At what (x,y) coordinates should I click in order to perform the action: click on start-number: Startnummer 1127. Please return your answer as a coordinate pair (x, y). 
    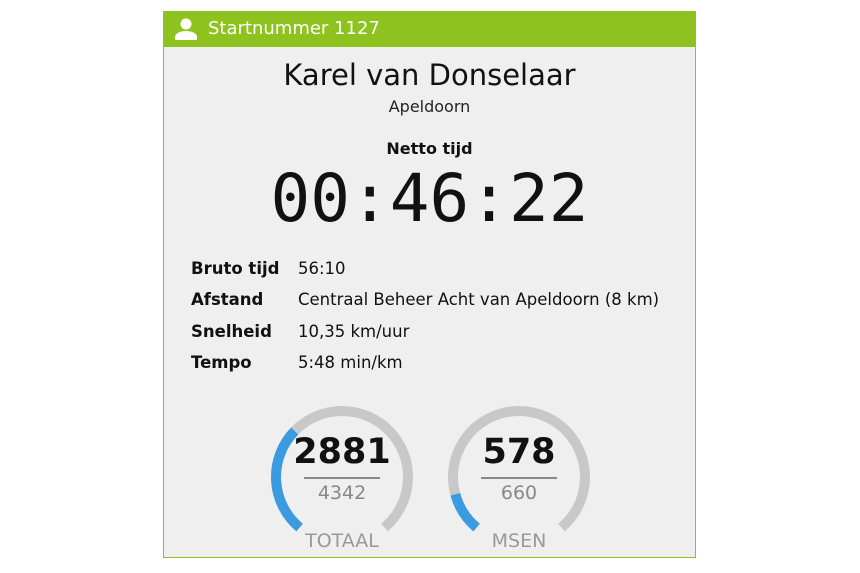
    Looking at the image, I should click on (294, 28).